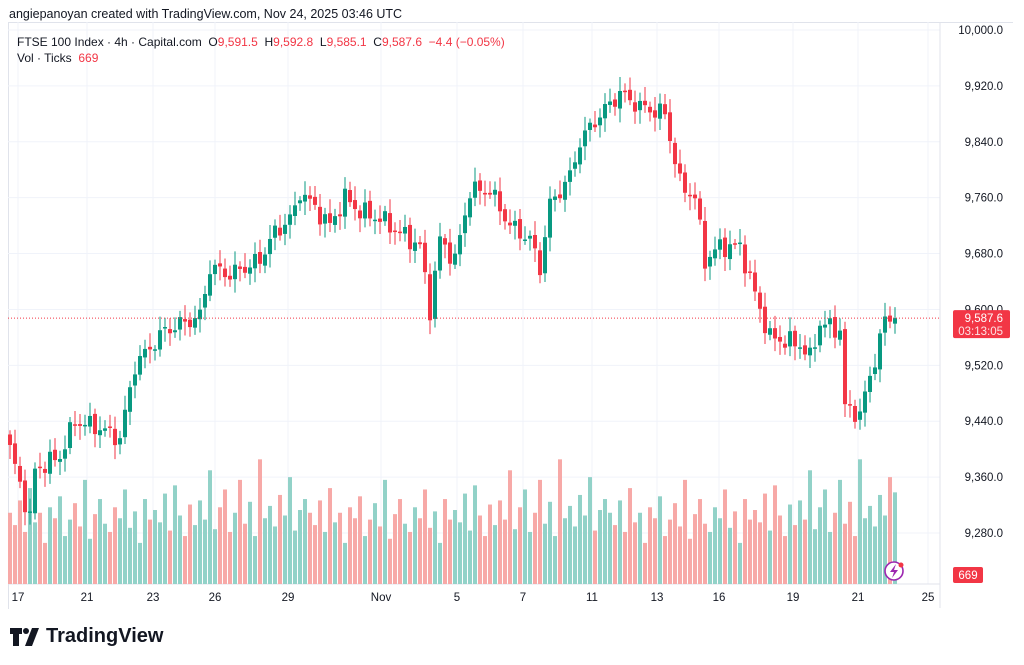  What do you see at coordinates (105, 636) in the screenshot?
I see `logo-text: TradingView` at bounding box center [105, 636].